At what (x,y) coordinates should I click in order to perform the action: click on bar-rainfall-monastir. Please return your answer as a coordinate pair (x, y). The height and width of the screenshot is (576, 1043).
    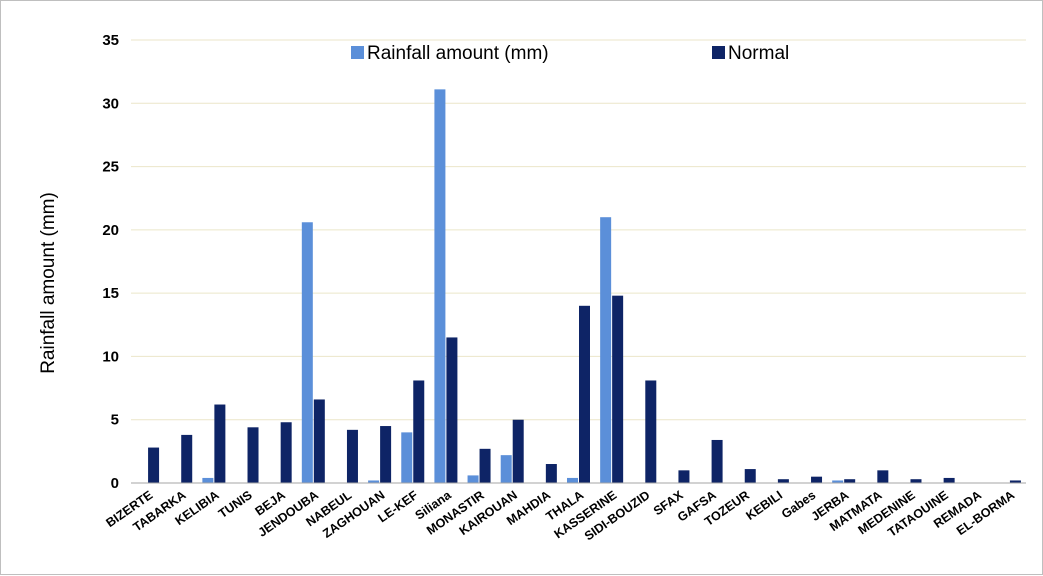
    Looking at the image, I should click on (473, 479).